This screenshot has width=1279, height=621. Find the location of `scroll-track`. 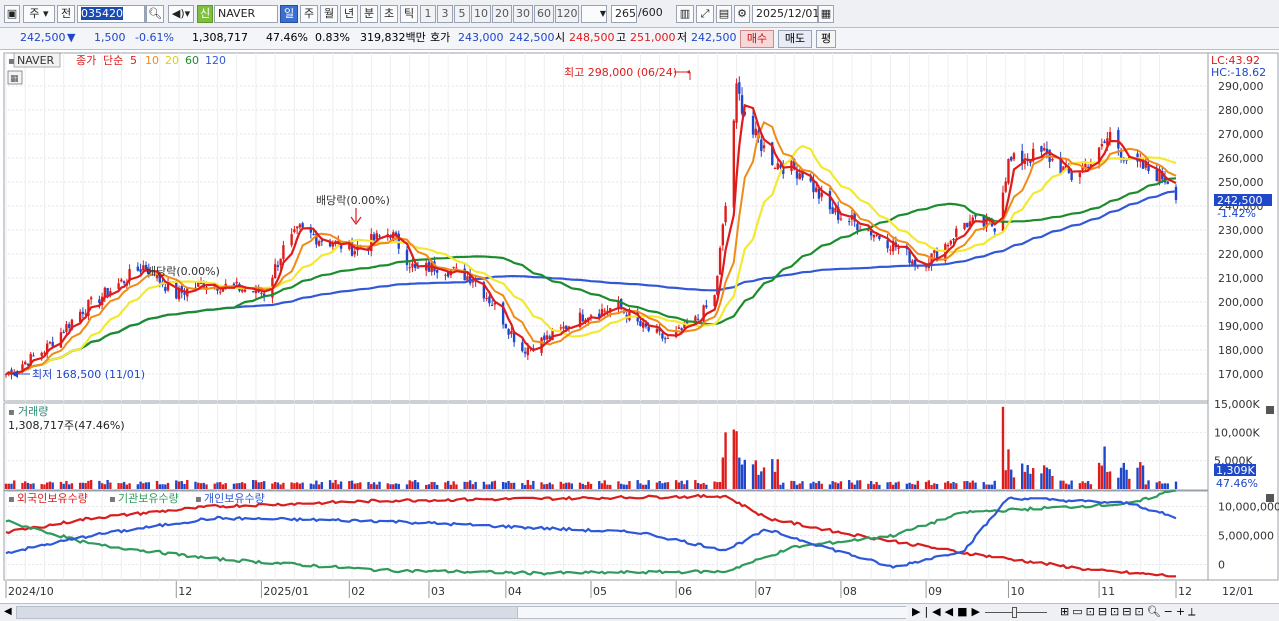

scroll-track is located at coordinates (462, 612).